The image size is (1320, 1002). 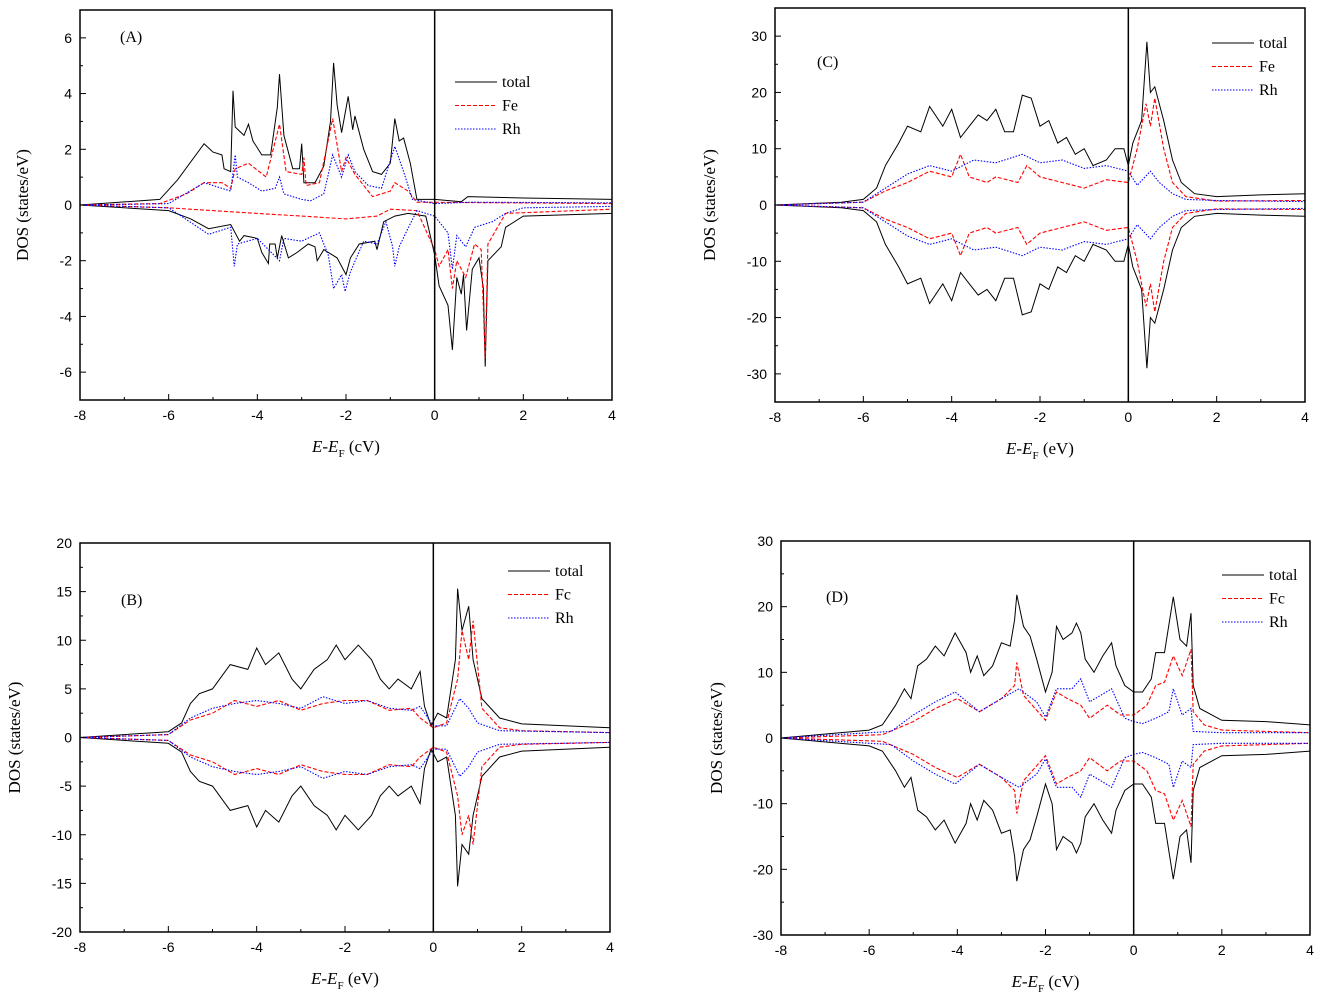 What do you see at coordinates (68, 149) in the screenshot?
I see `y-tick-label: 2` at bounding box center [68, 149].